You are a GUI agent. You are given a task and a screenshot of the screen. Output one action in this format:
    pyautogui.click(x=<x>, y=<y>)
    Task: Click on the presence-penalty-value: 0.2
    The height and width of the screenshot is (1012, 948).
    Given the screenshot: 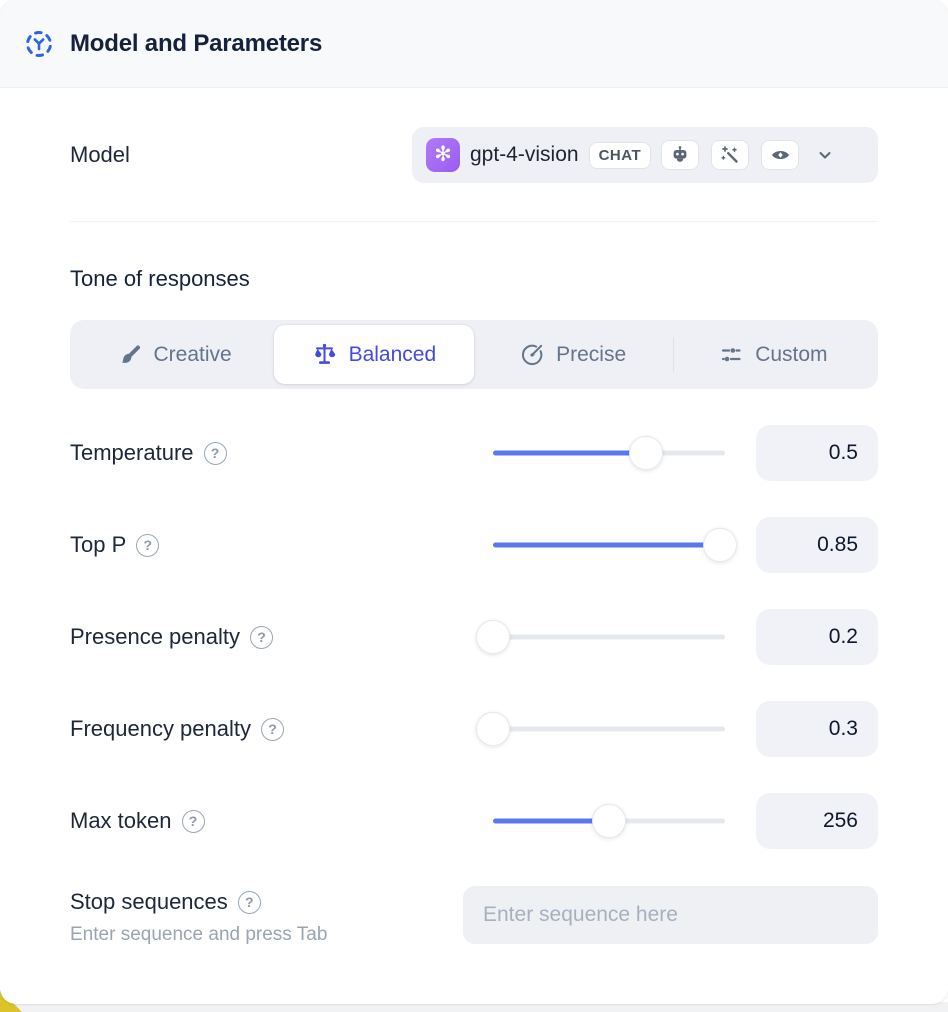 What is the action you would take?
    pyautogui.click(x=817, y=637)
    